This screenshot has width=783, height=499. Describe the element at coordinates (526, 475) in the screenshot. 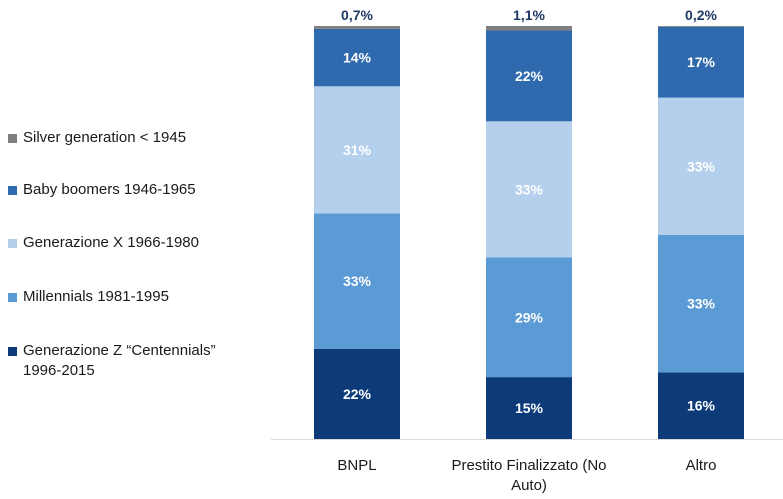

I see `category-labels-group: BNPL Prestito Finalizzato (No Auto) Altro` at that location.